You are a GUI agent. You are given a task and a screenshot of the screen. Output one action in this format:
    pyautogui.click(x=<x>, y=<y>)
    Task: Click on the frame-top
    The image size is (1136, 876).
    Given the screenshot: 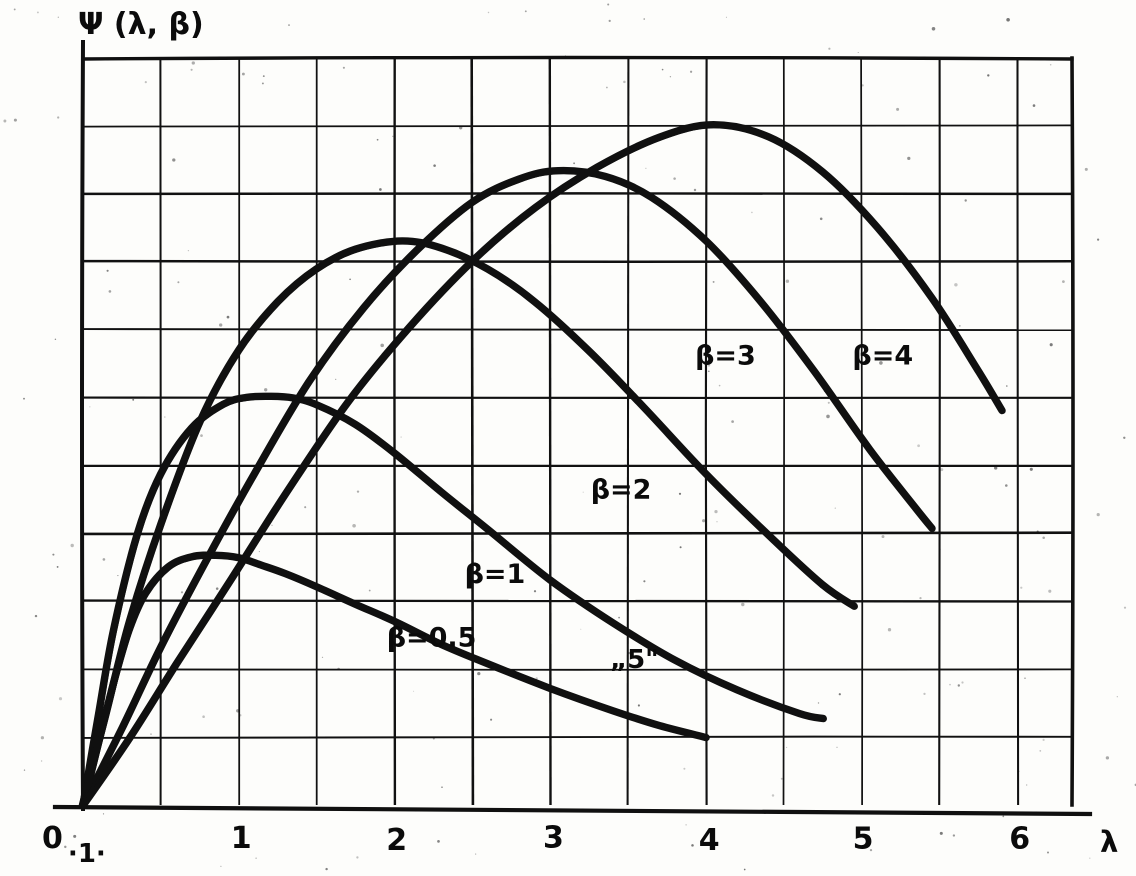 What is the action you would take?
    pyautogui.click(x=577, y=58)
    